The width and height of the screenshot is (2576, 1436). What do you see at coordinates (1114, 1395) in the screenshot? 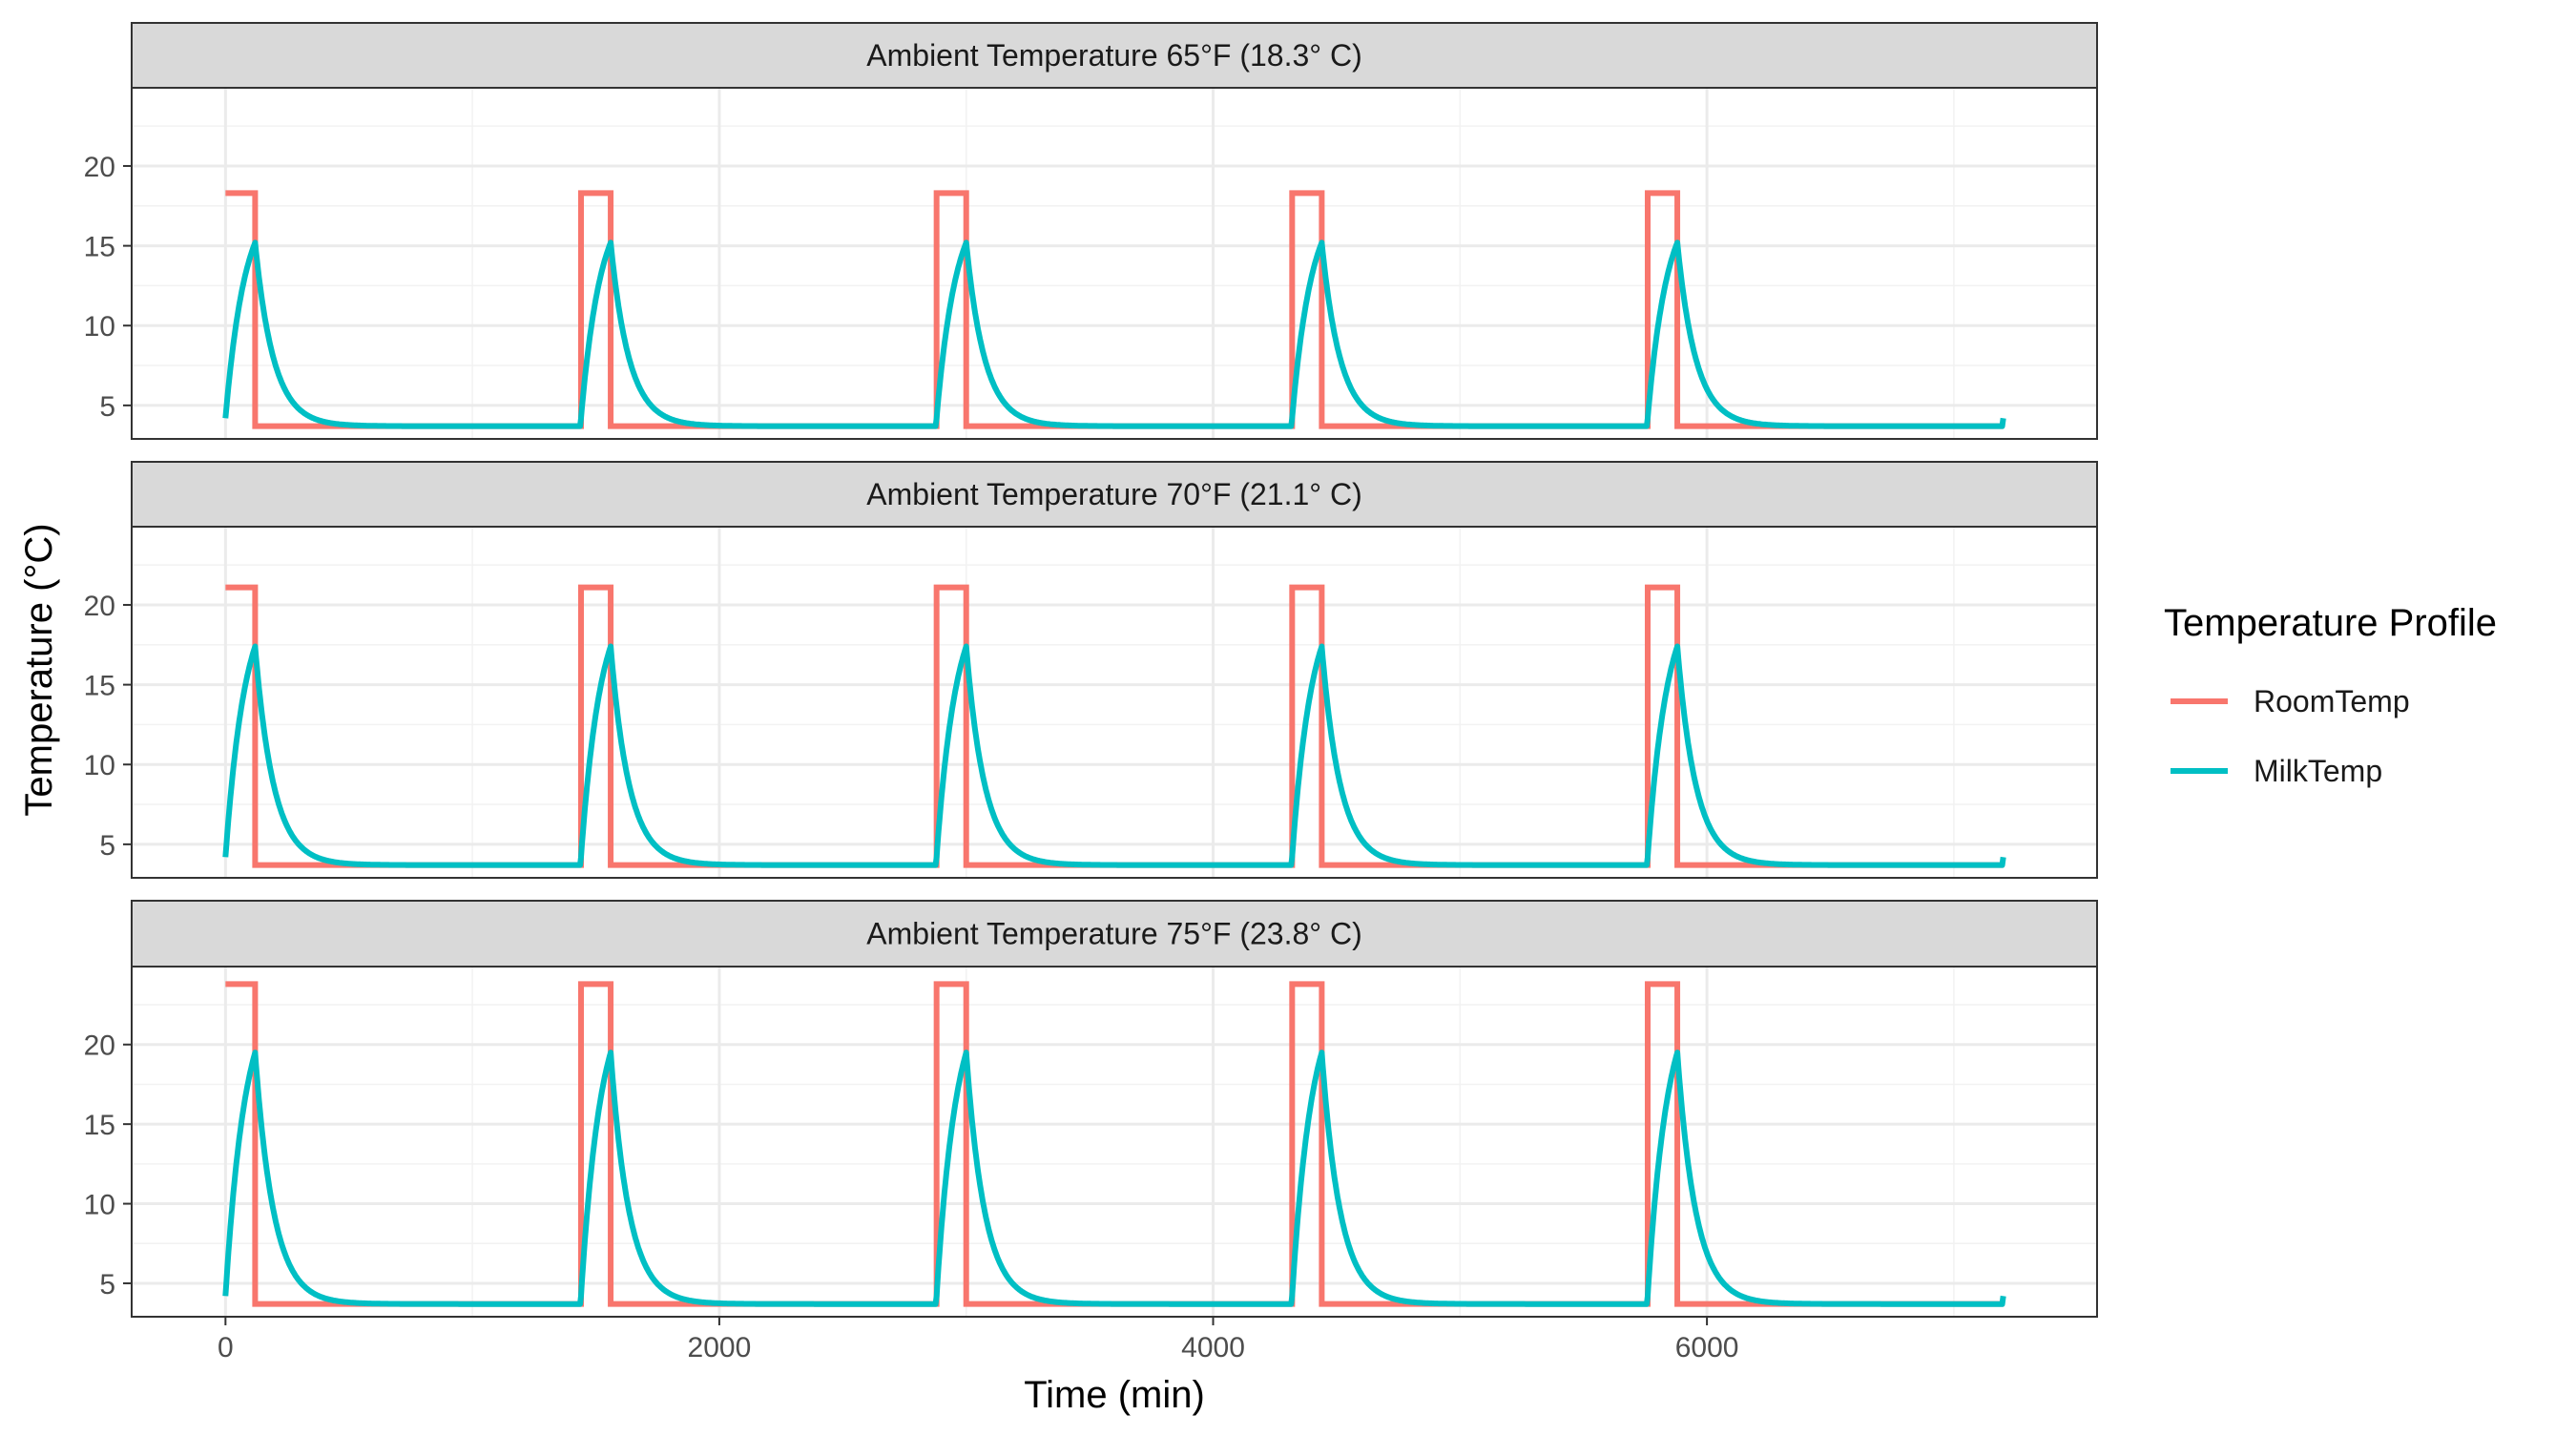
I see `x-axis-title: Time (min)` at bounding box center [1114, 1395].